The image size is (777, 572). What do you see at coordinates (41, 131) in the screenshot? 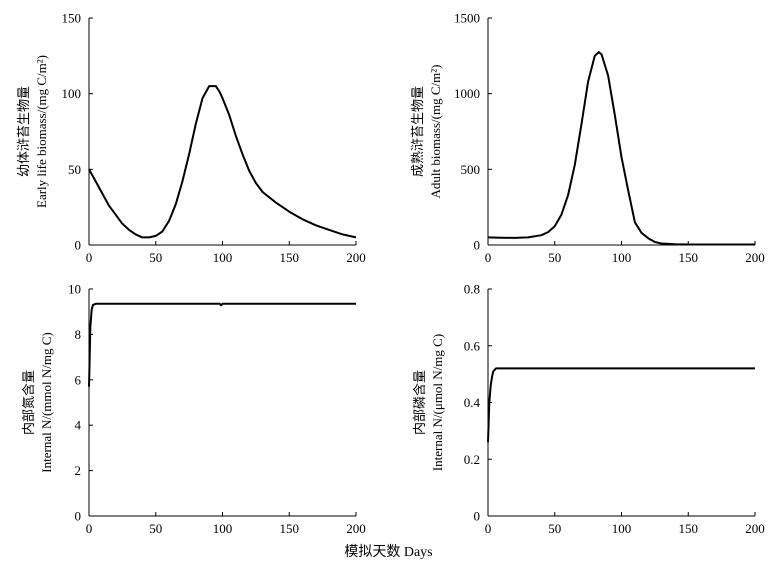
I see `y-axis-label-en: Early life biomass/(mg C/m²)` at bounding box center [41, 131].